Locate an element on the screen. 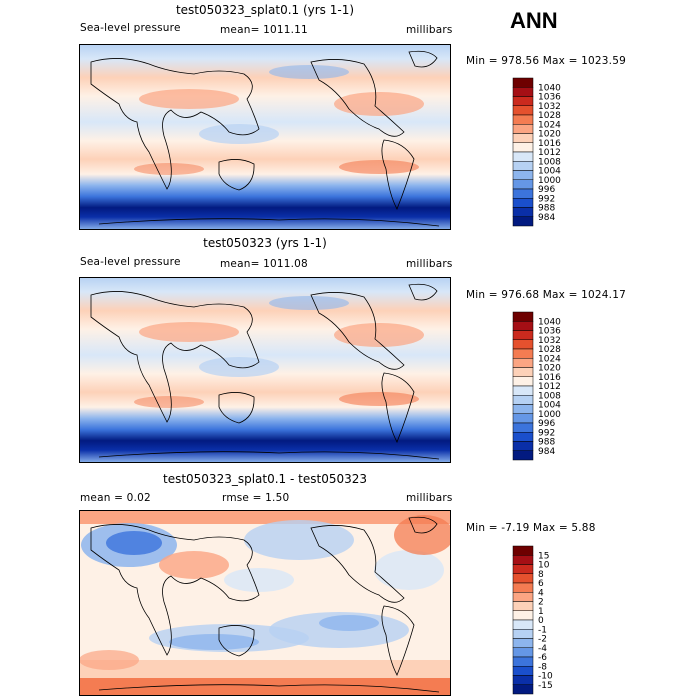  colorbar-tick-label: 1036 is located at coordinates (549, 332).